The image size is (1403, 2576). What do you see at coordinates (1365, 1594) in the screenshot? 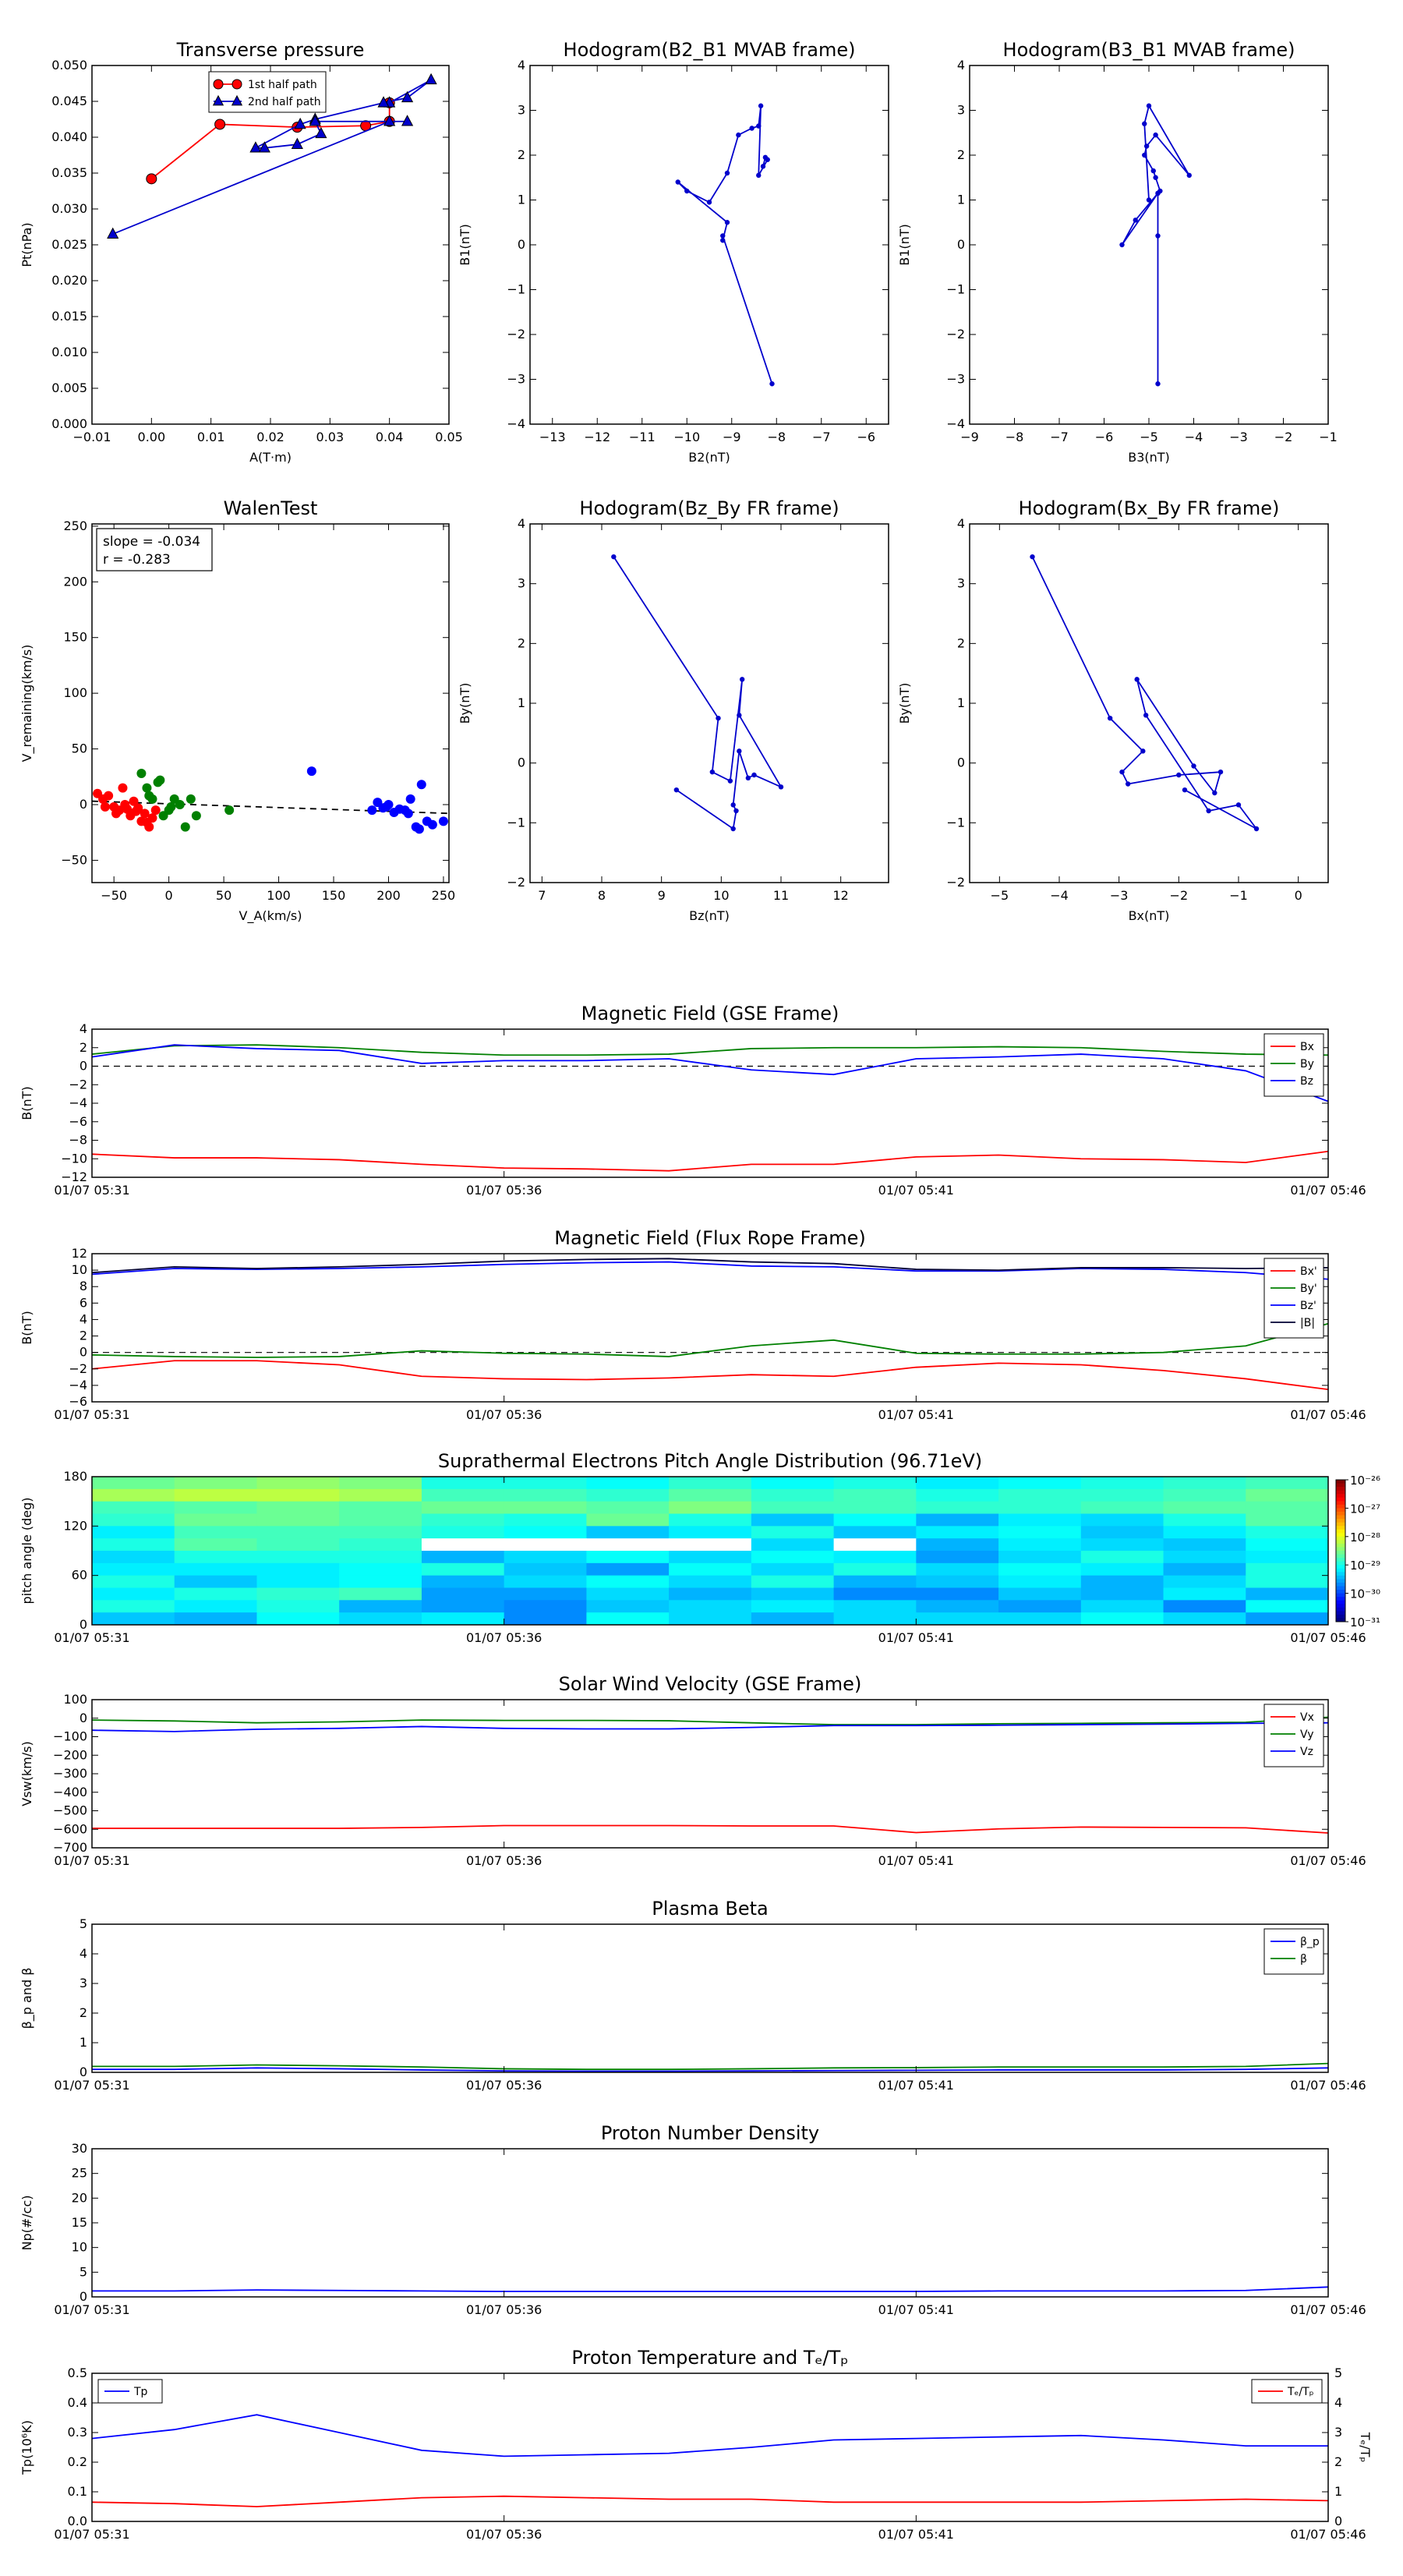
I see `colorbar-label: 10⁻³⁰` at bounding box center [1365, 1594].